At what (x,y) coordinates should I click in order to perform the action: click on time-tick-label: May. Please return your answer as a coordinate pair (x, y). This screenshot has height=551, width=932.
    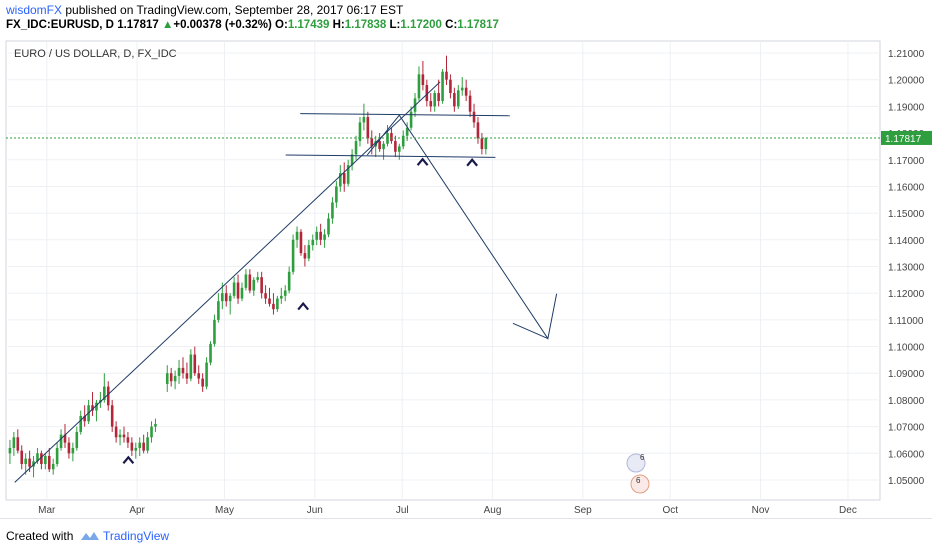
    Looking at the image, I should click on (224, 510).